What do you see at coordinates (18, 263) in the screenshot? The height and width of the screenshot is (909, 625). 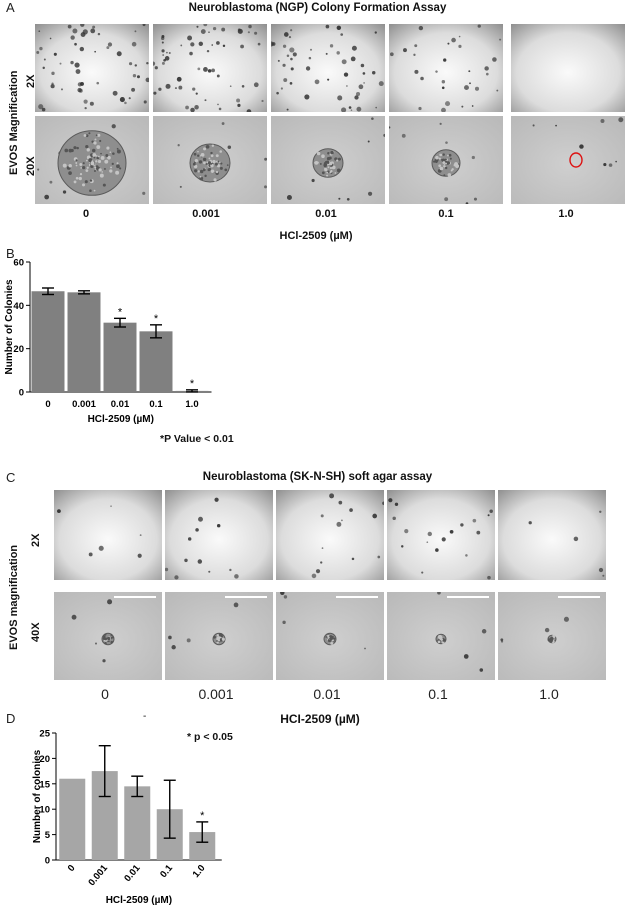 I see `chart-b-ytick-label: 60` at bounding box center [18, 263].